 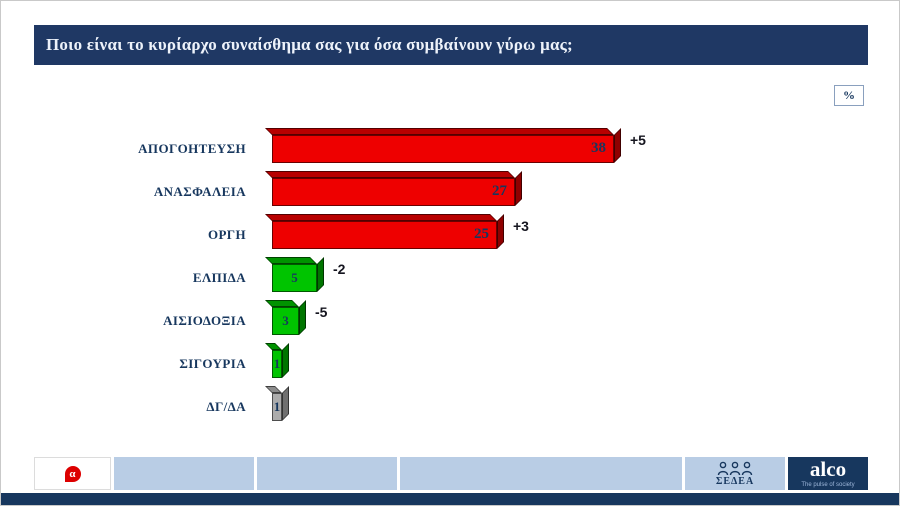 I want to click on bar-value: 38, so click(x=598, y=148).